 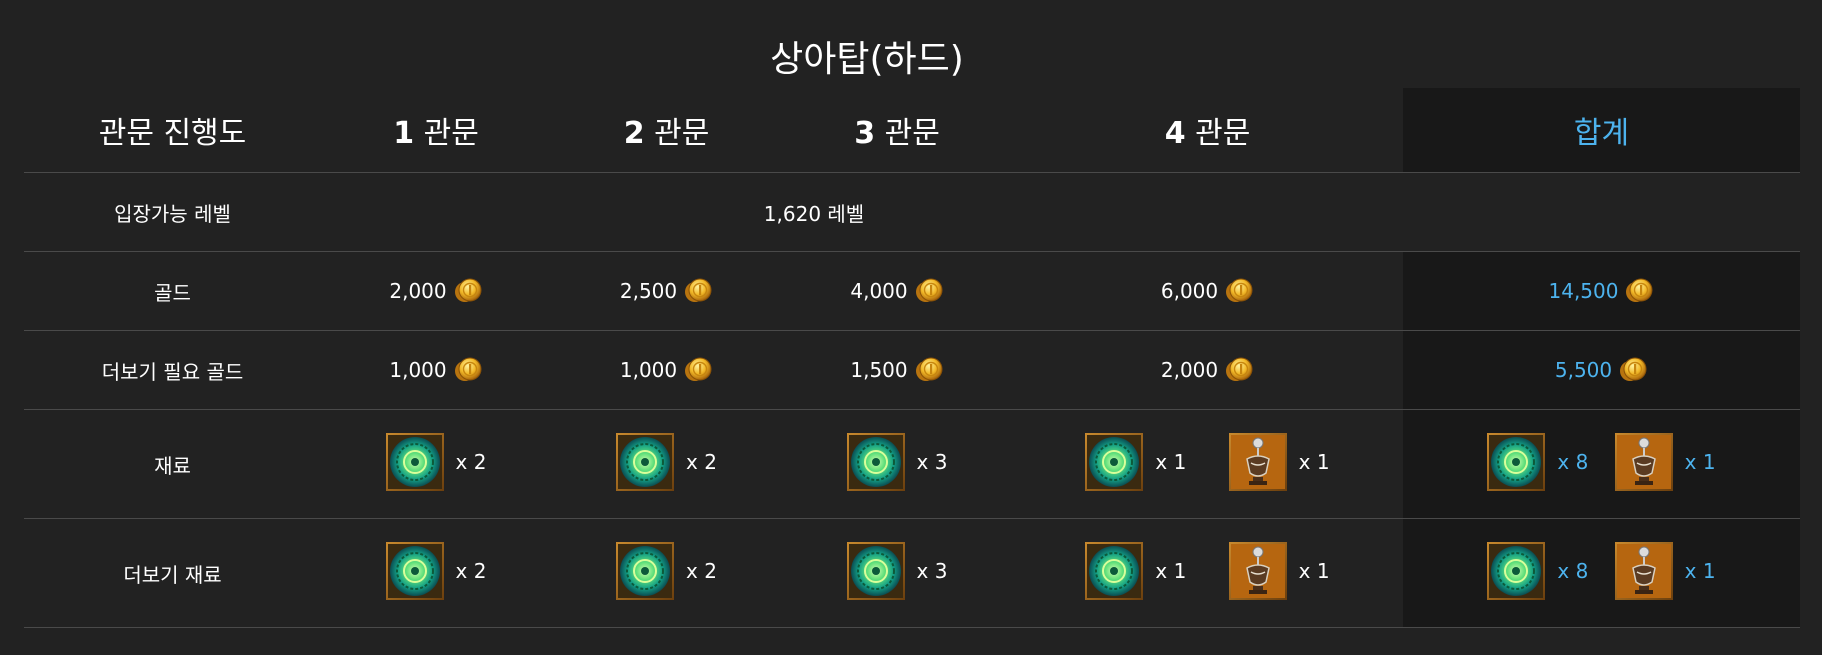 I want to click on more-gold-row: 더보기 필요 골드 1,000 1,000 1,500 2,000 5,500, so click(x=912, y=370).